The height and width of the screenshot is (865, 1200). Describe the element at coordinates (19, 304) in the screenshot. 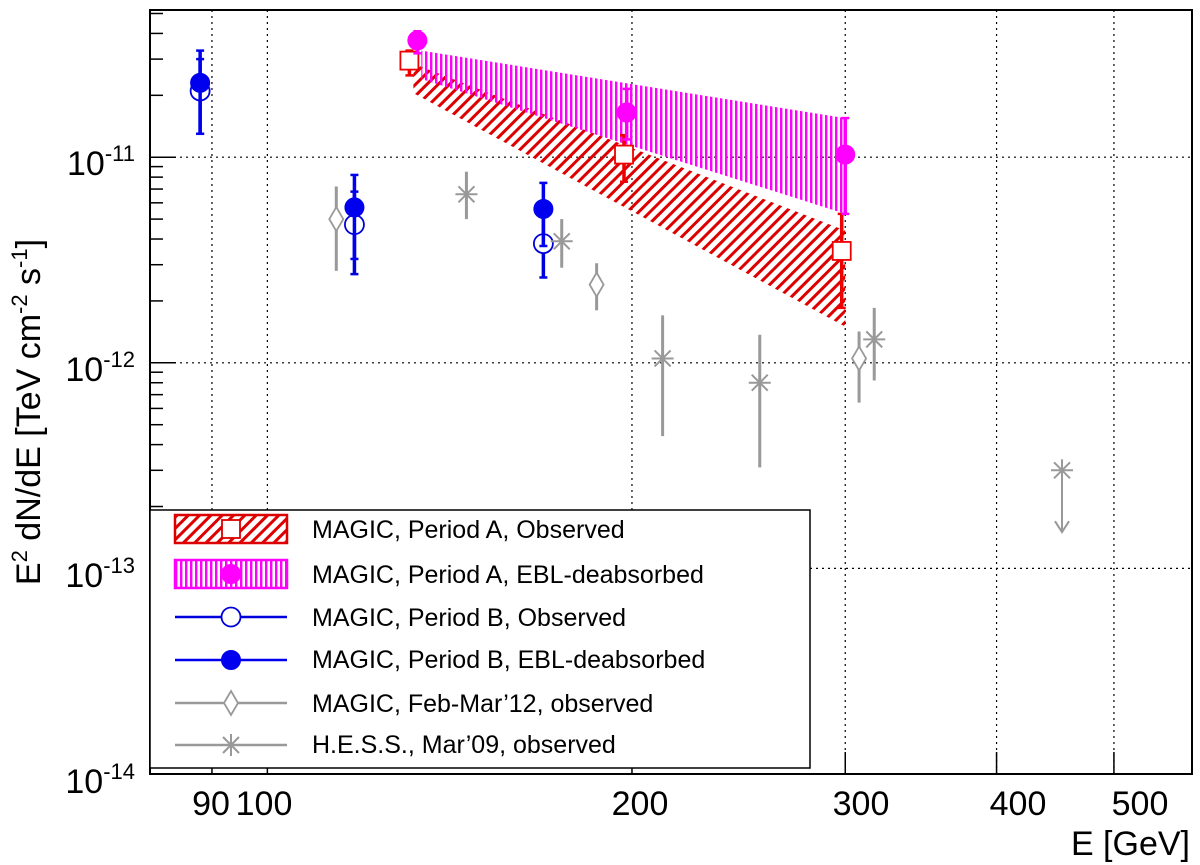

I see `y-title-sup: -2` at that location.